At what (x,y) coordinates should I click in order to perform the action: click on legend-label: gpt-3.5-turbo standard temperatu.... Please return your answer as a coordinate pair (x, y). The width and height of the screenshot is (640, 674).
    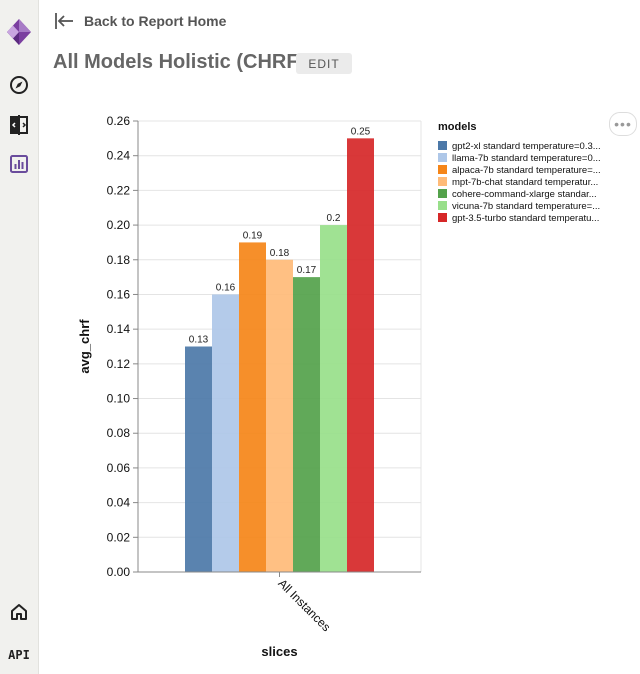
    Looking at the image, I should click on (525, 218).